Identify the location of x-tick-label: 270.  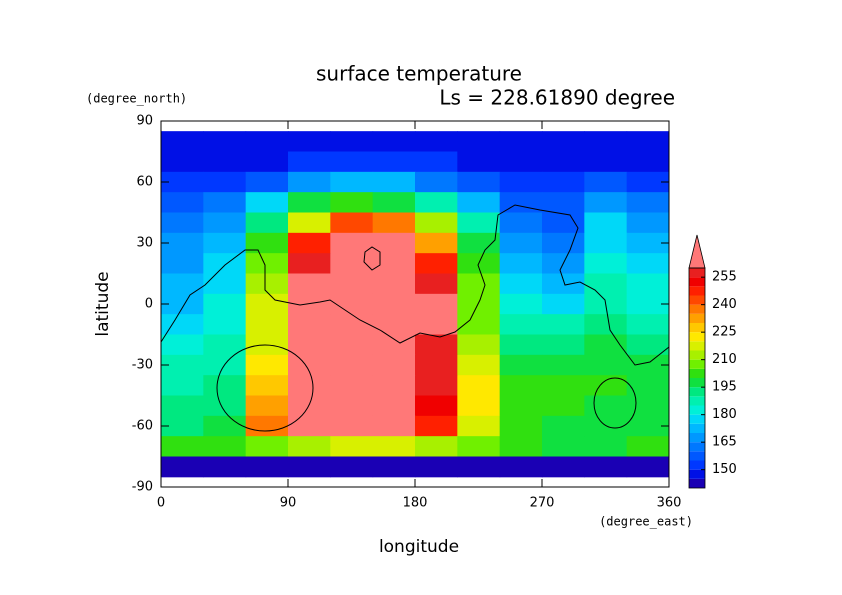
(542, 503).